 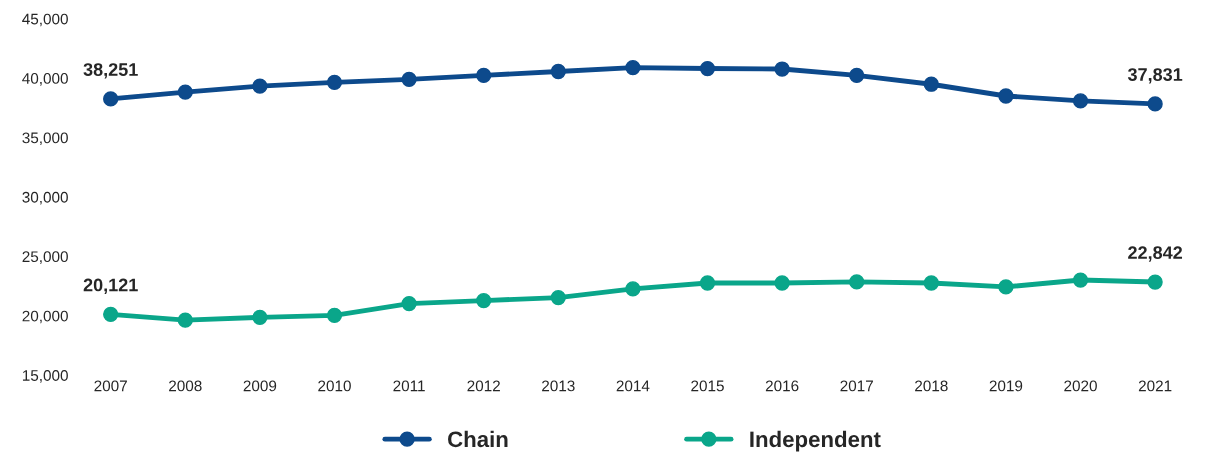 What do you see at coordinates (334, 386) in the screenshot?
I see `x-tick-label: 2010` at bounding box center [334, 386].